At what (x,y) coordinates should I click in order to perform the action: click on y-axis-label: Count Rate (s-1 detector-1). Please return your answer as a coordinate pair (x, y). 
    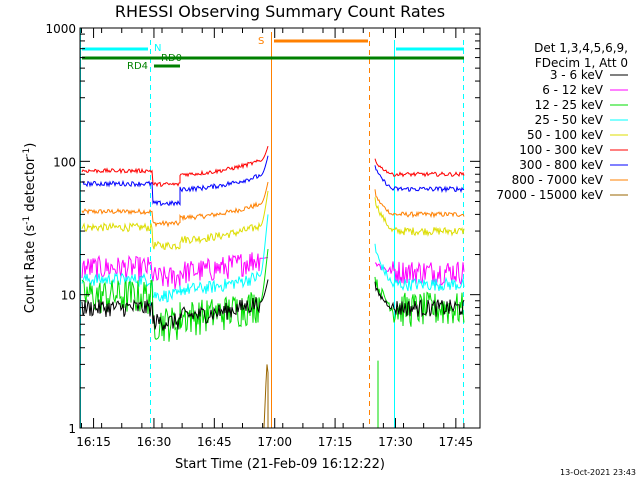
    Looking at the image, I should click on (30, 228).